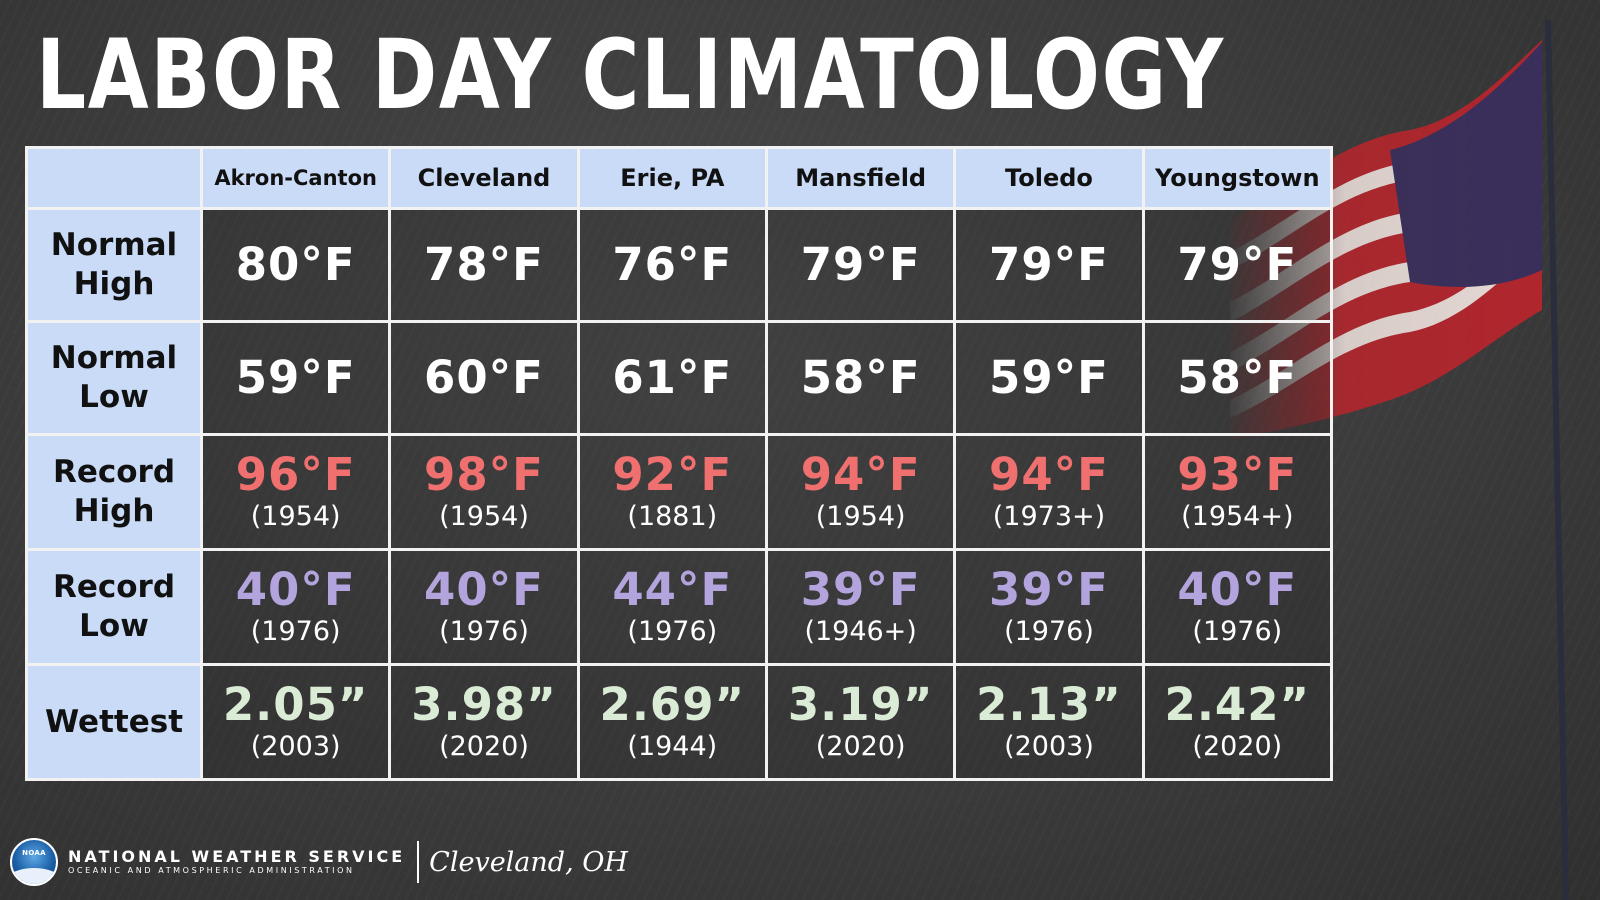  I want to click on table-cell: 44°F (1976), so click(672, 607).